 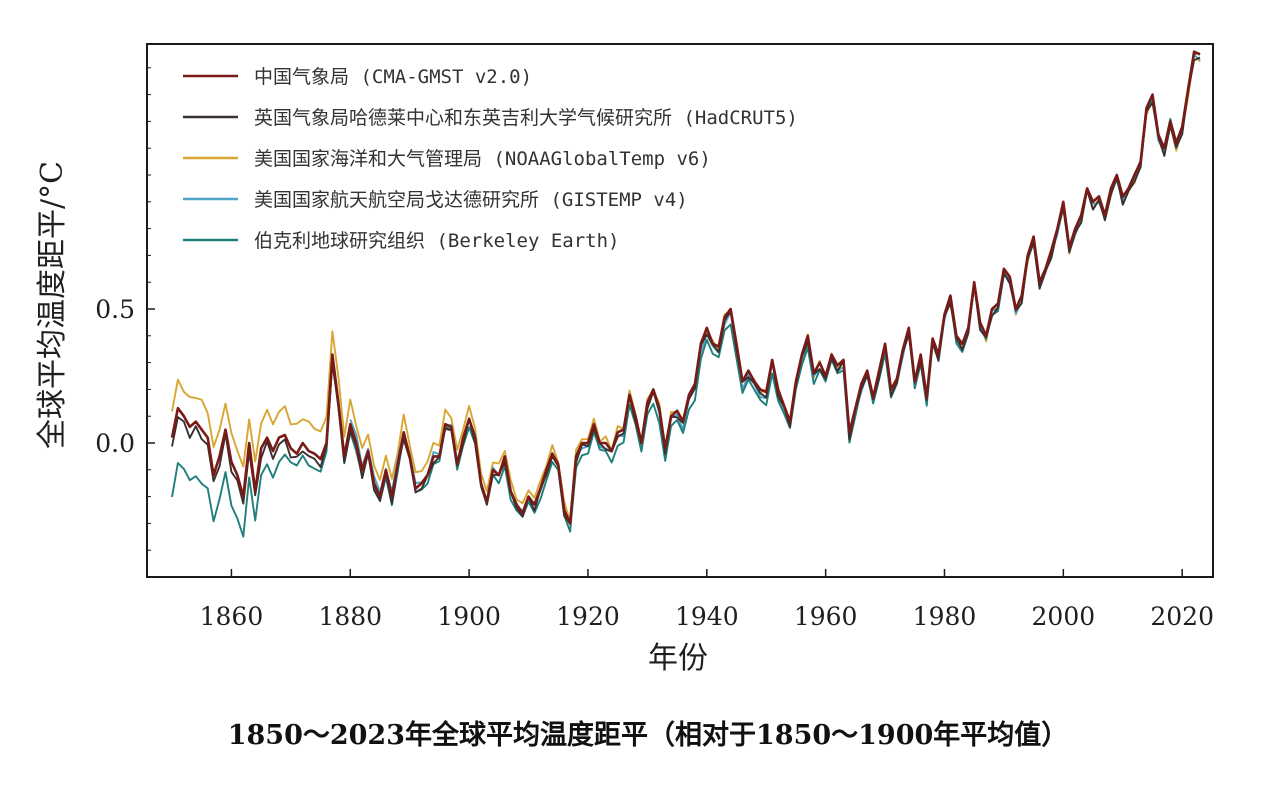 What do you see at coordinates (393, 77) in the screenshot?
I see `legend-label: 中国气象局 (CMA-GMST v2.0)` at bounding box center [393, 77].